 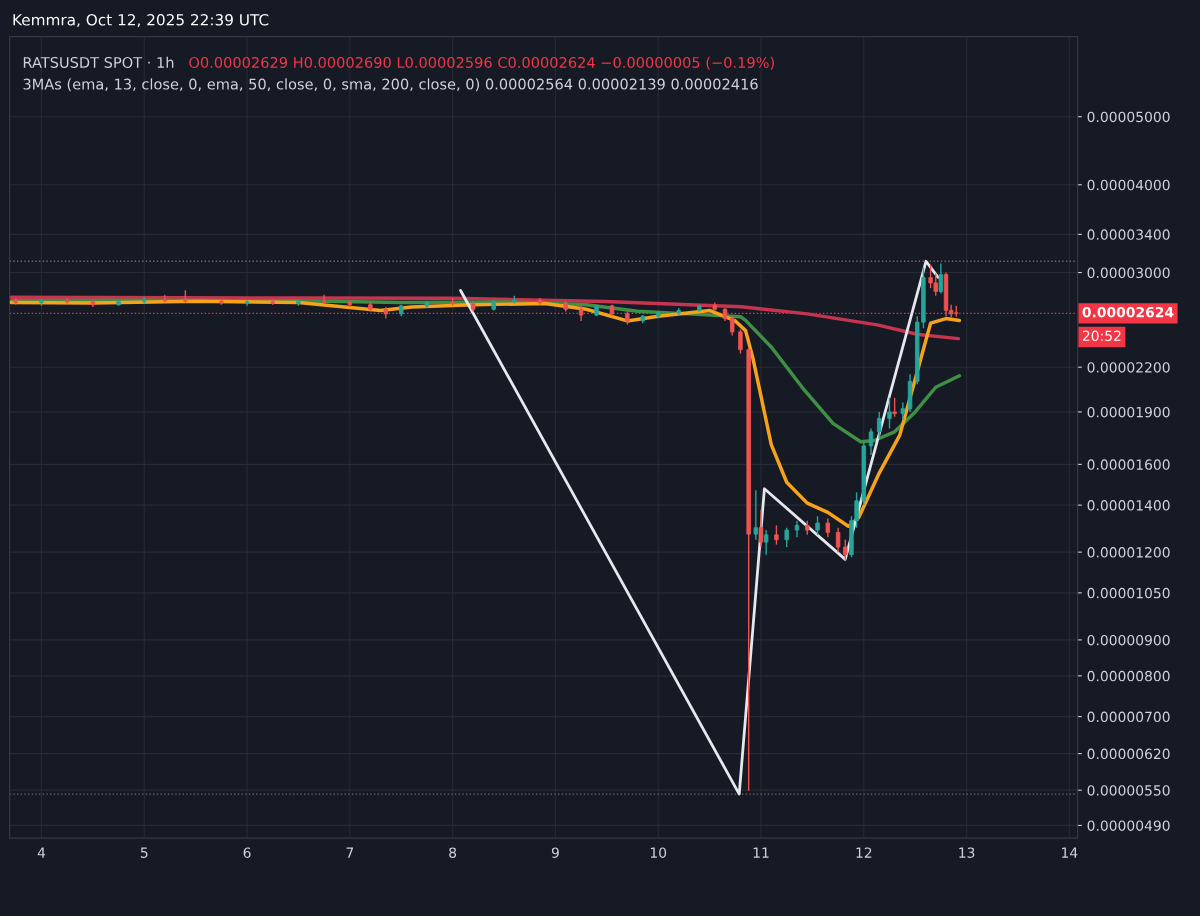 What do you see at coordinates (481, 63) in the screenshot?
I see `annotation: O0.00002629 H0.00002690 L0.00002596 C0.00002624 −0.00000005 (−0.19%)` at bounding box center [481, 63].